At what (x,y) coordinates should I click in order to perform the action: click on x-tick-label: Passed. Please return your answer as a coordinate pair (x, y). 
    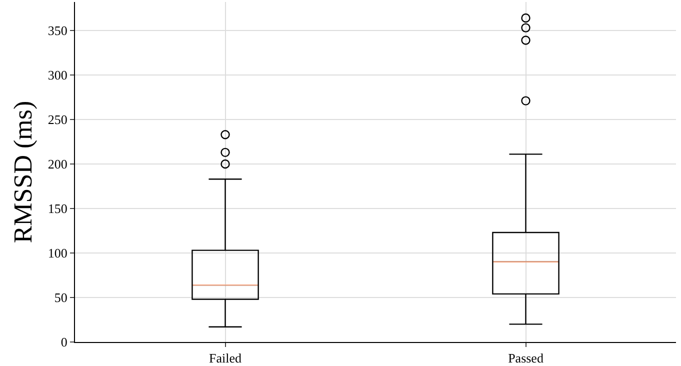
    Looking at the image, I should click on (526, 358).